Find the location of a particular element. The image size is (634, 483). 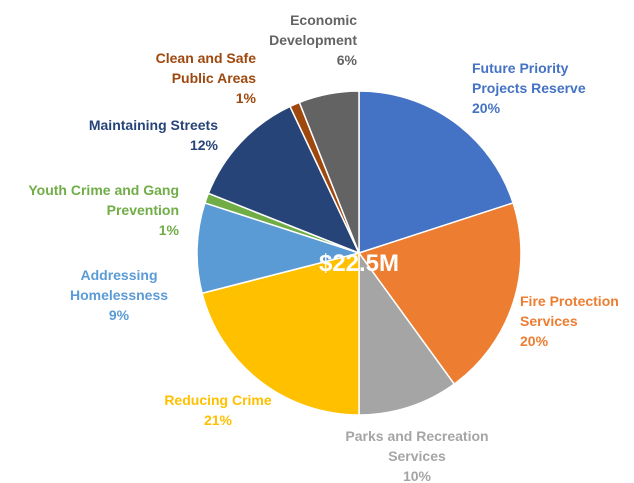

slice-label: Parks and Recreation Services 10% is located at coordinates (417, 454).